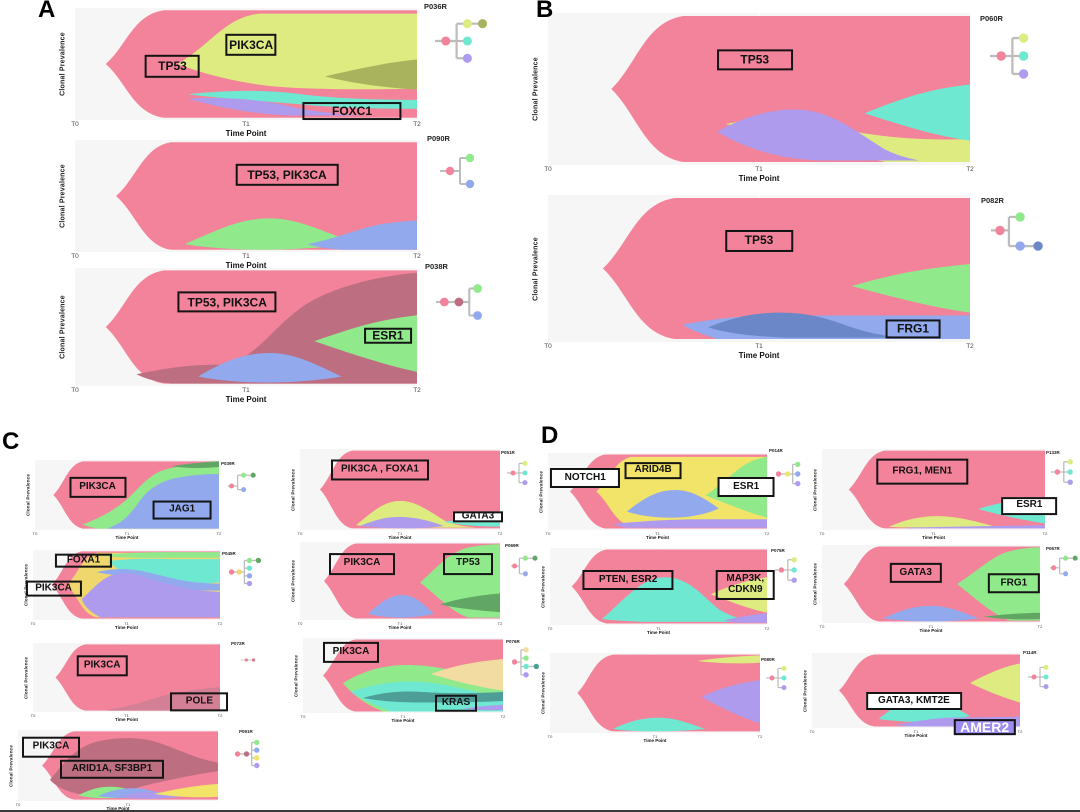 This screenshot has height=812, width=1080. Describe the element at coordinates (628, 579) in the screenshot. I see `gene-label-pten-esr2: PTEN, ESR2` at that location.